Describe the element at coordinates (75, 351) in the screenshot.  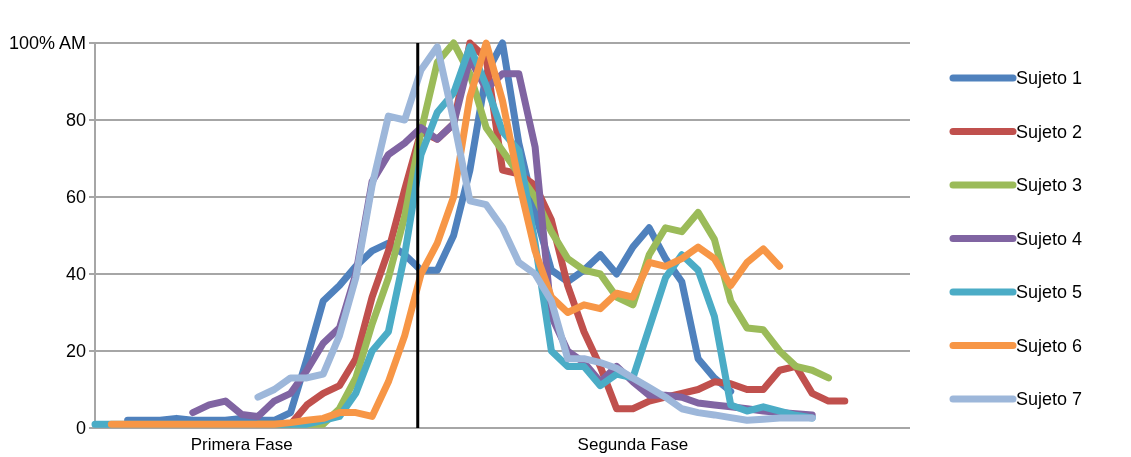
I see `y-tick-label: 20` at that location.